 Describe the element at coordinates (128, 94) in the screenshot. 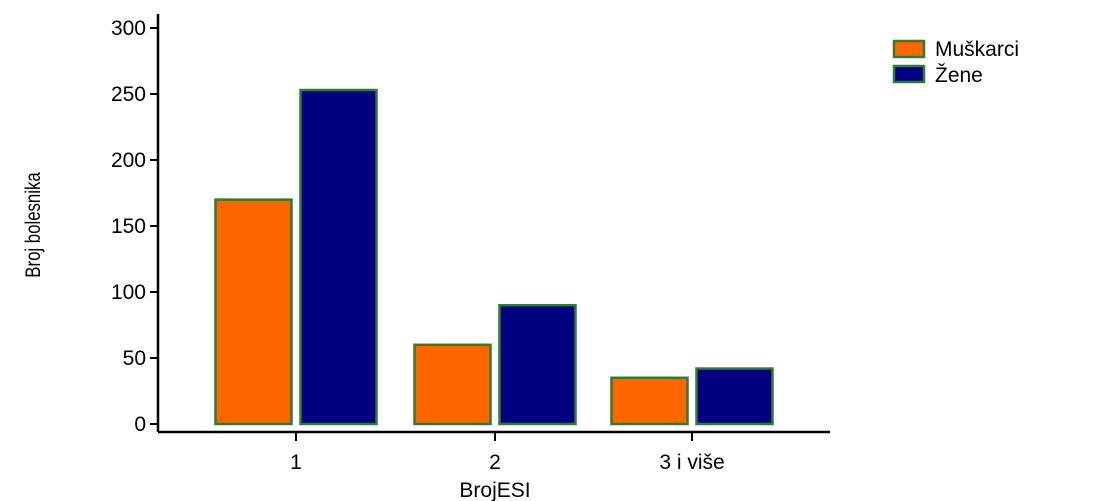

I see `y-tick-label: 250` at that location.